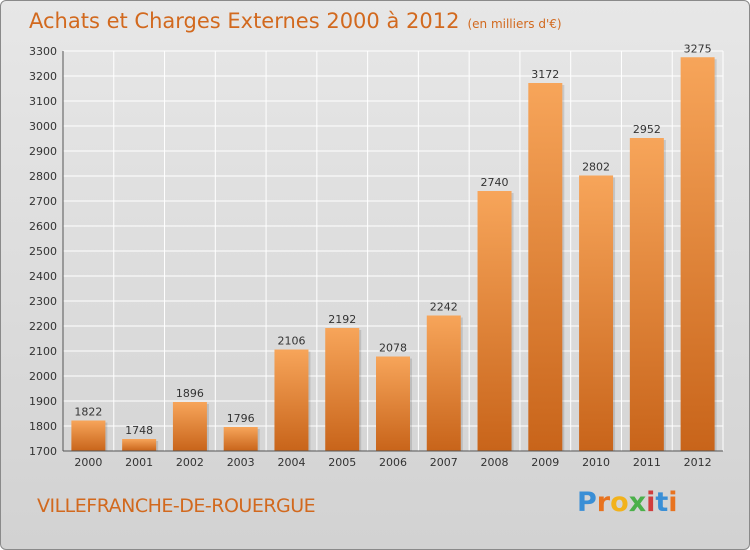 The image size is (750, 550). Describe the element at coordinates (342, 319) in the screenshot. I see `data-label: 2192` at that location.